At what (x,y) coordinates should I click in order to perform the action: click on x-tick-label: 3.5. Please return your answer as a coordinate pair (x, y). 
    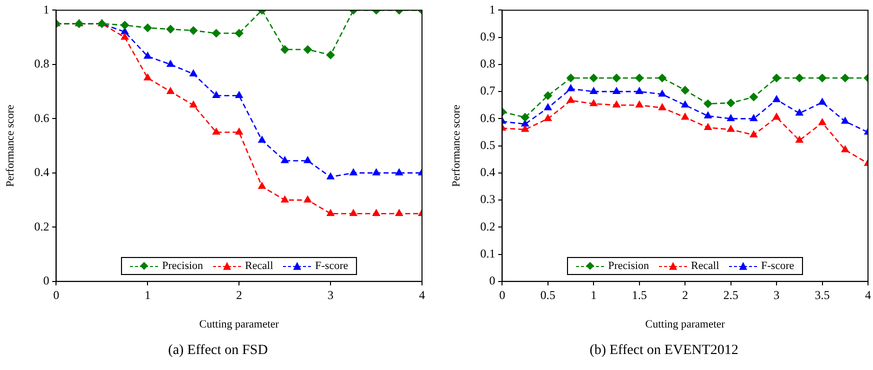
    Looking at the image, I should click on (822, 295).